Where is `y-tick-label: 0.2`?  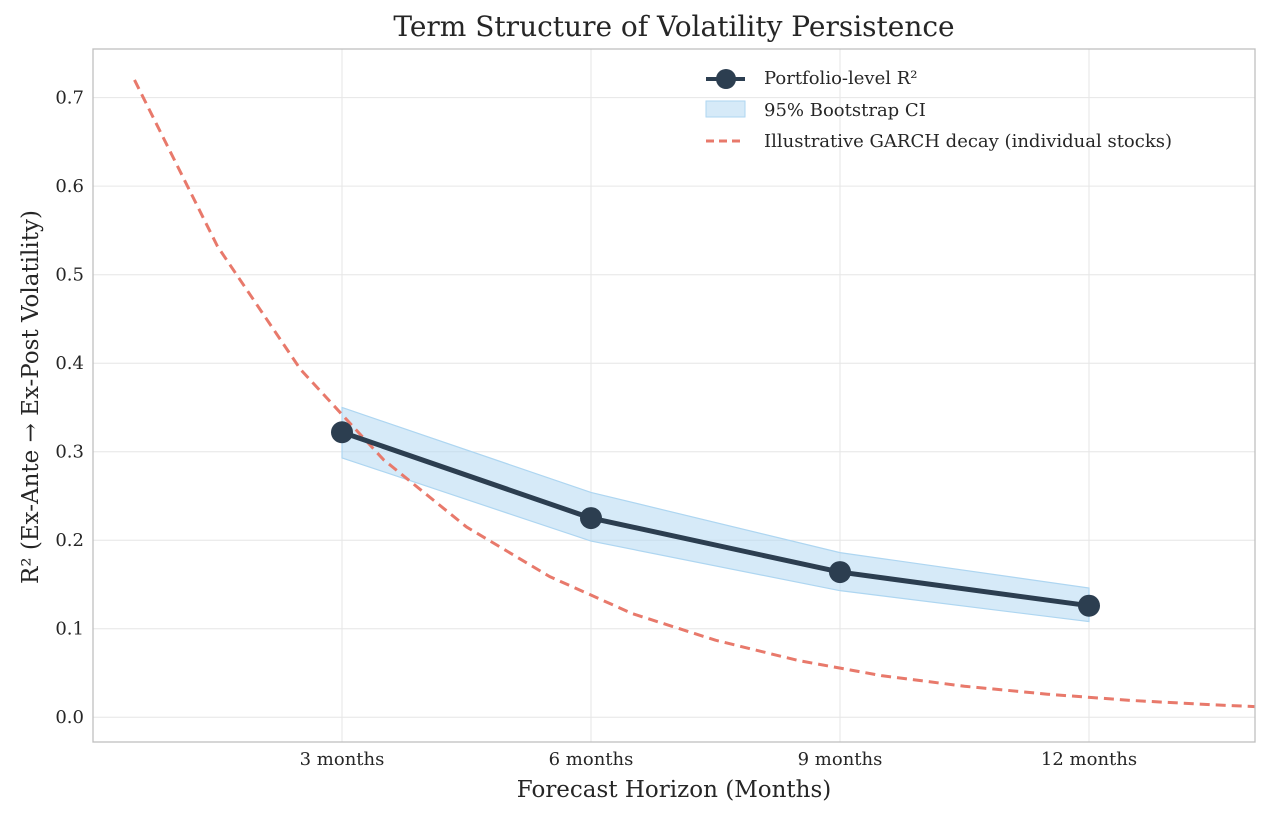
y-tick-label: 0.2 is located at coordinates (69, 540).